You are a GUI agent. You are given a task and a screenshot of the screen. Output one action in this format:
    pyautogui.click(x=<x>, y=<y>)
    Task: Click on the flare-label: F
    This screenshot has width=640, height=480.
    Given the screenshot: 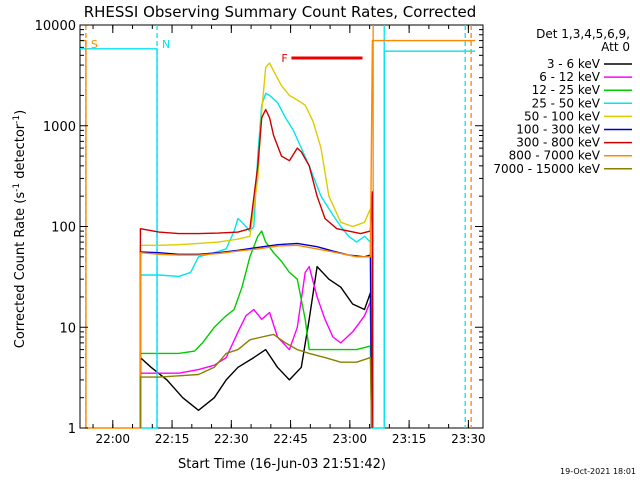 What is the action you would take?
    pyautogui.click(x=284, y=58)
    